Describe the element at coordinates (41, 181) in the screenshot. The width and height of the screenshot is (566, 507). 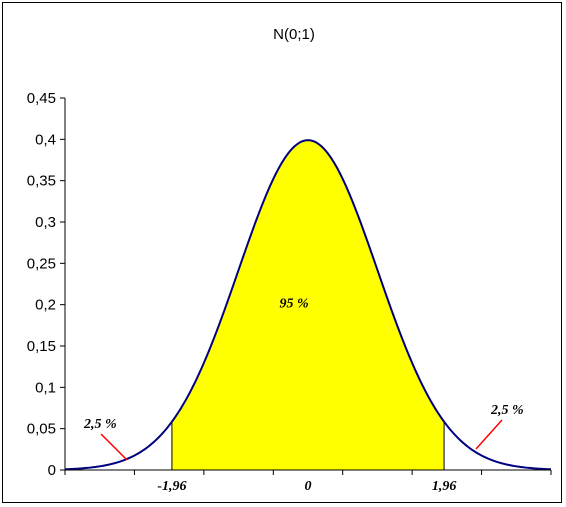
I see `y-tick-label: 0,35` at that location.